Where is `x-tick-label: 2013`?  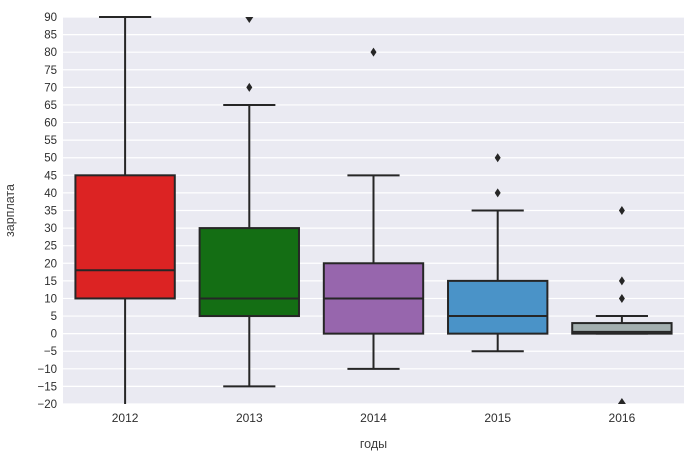 x-tick-label: 2013 is located at coordinates (249, 418).